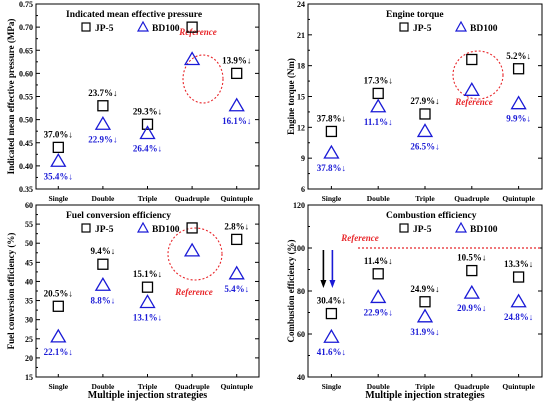 The image size is (550, 408). What do you see at coordinates (518, 264) in the screenshot?
I see `jp5-reduction-label: 13.3%↓` at bounding box center [518, 264].